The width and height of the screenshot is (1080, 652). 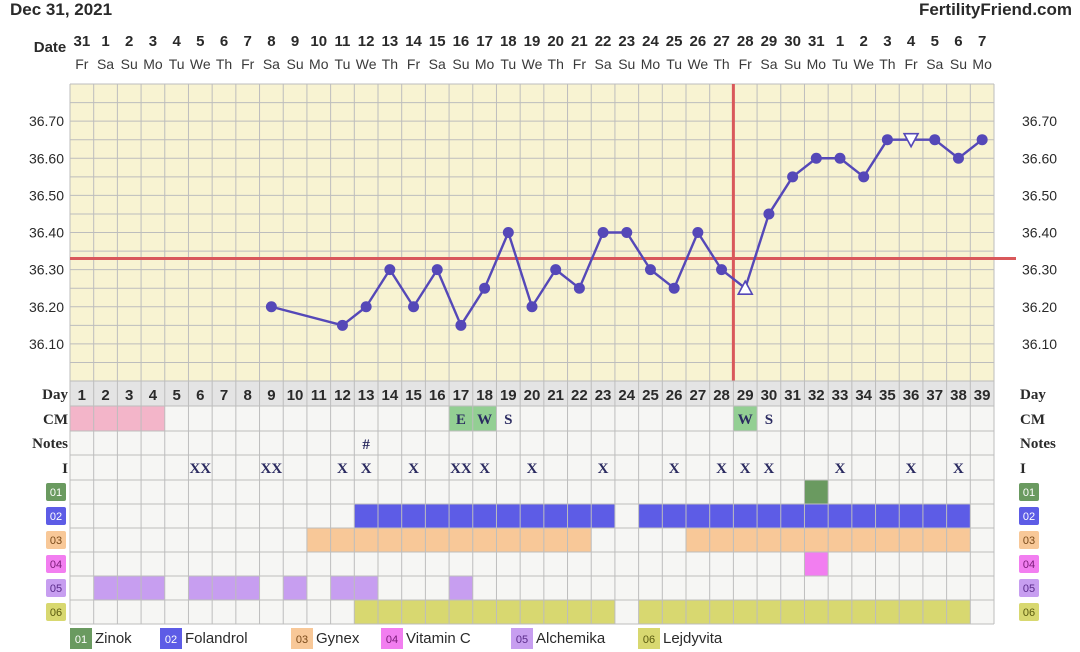 I want to click on supplement-badge-right, so click(x=1029, y=516).